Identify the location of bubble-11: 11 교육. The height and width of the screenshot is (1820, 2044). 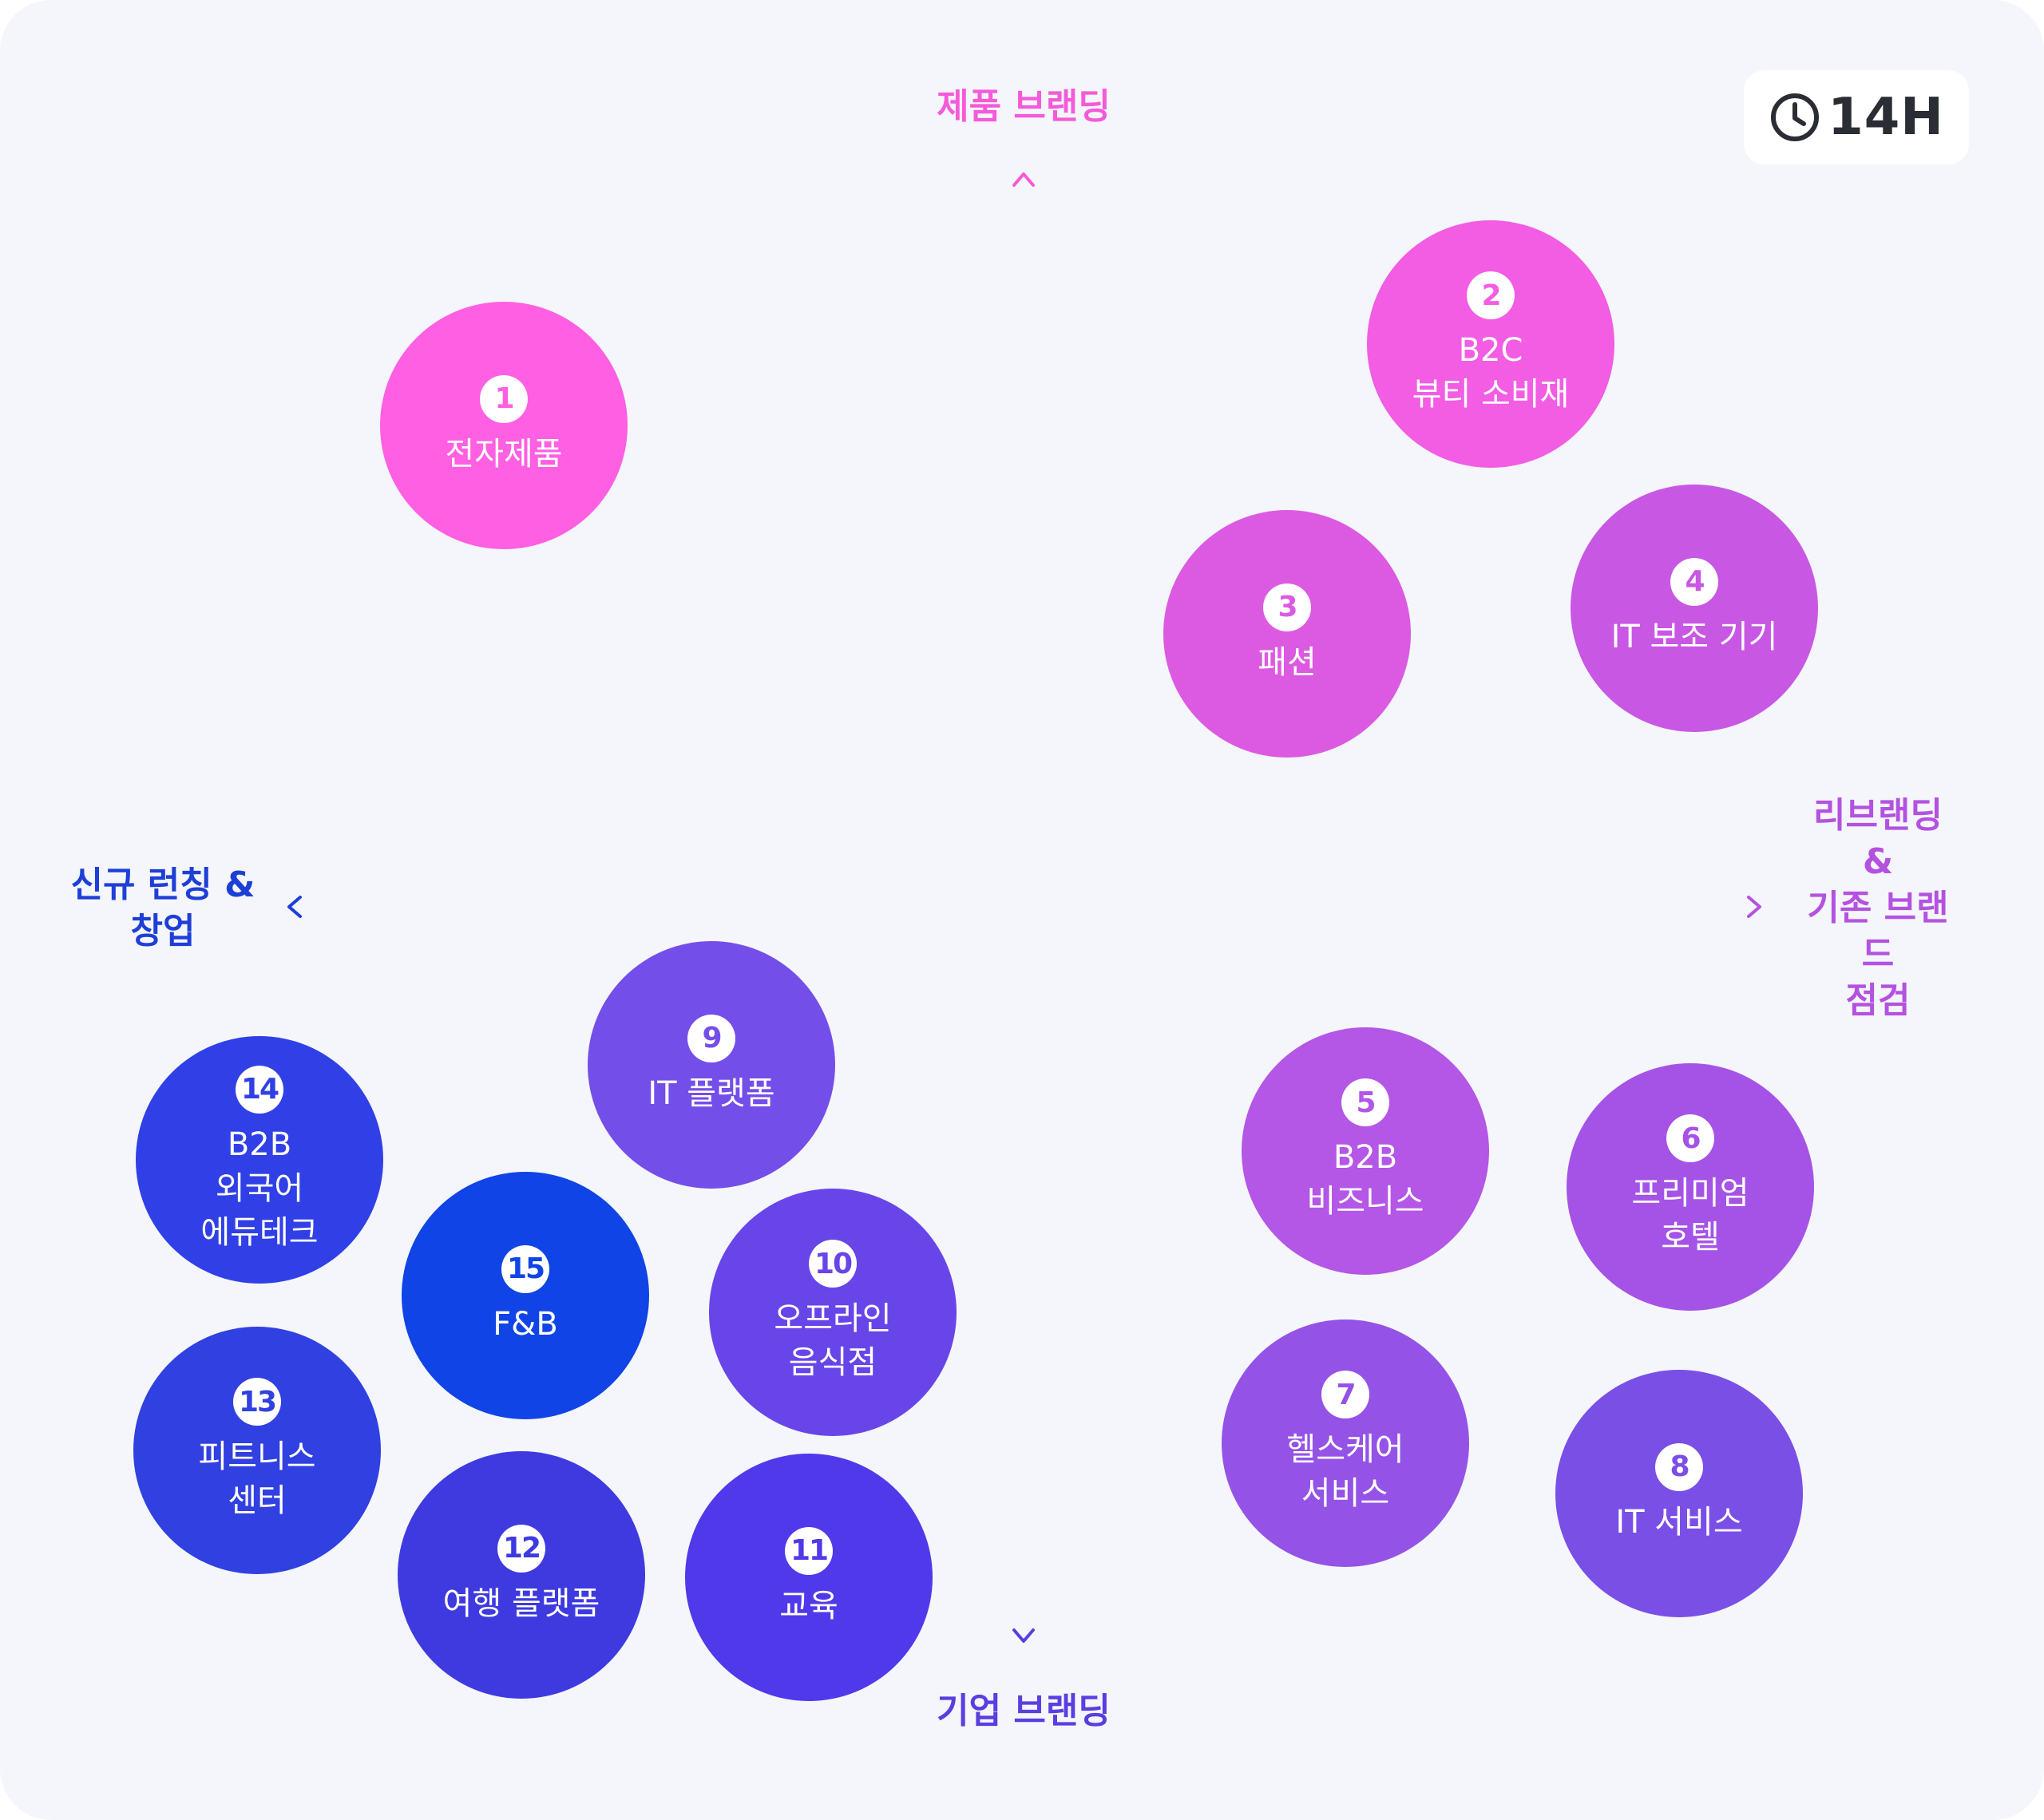
(809, 1577).